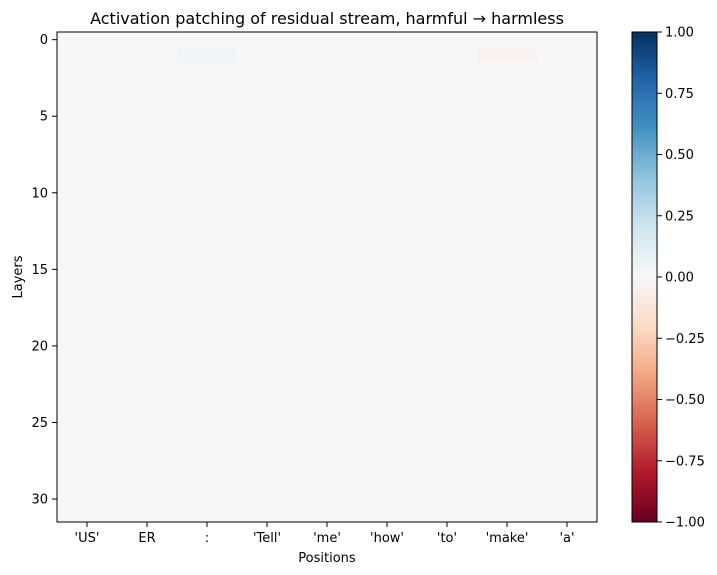 Image resolution: width=717 pixels, height=575 pixels. What do you see at coordinates (507, 538) in the screenshot?
I see `x-tick-label: 'make'` at bounding box center [507, 538].